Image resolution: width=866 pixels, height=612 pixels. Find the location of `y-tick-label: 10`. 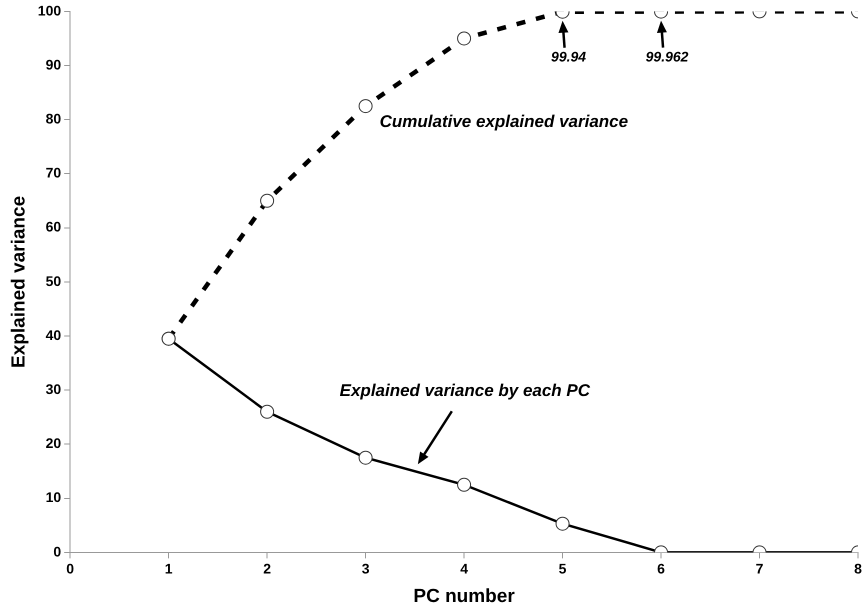

y-tick-label: 10 is located at coordinates (54, 497).